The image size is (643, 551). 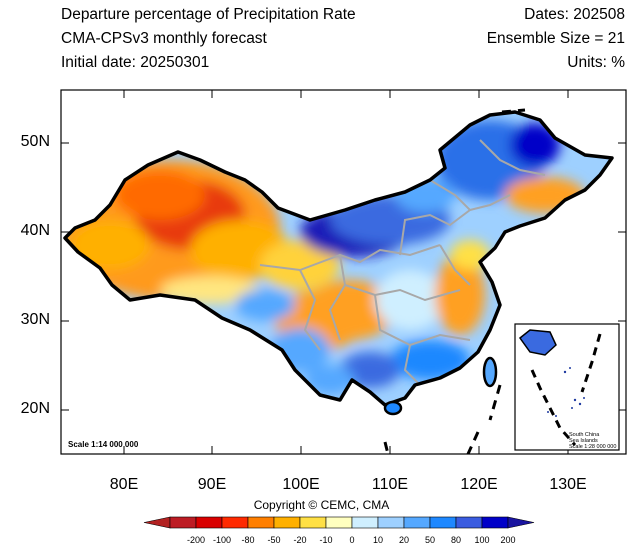 What do you see at coordinates (377, 540) in the screenshot?
I see `colorbar-level-label: 10` at bounding box center [377, 540].